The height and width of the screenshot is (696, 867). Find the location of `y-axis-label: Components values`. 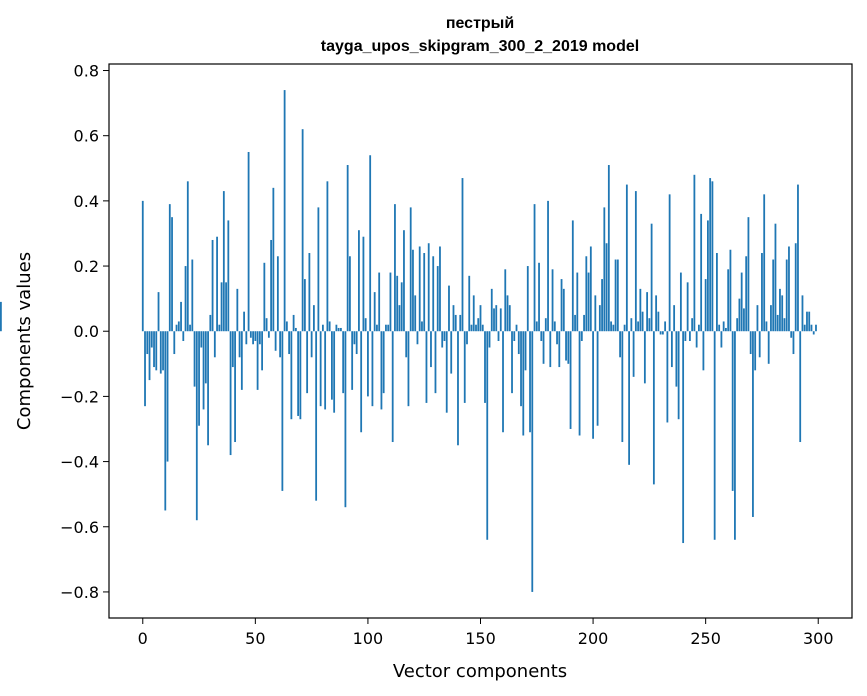

y-axis-label: Components values is located at coordinates (24, 341).